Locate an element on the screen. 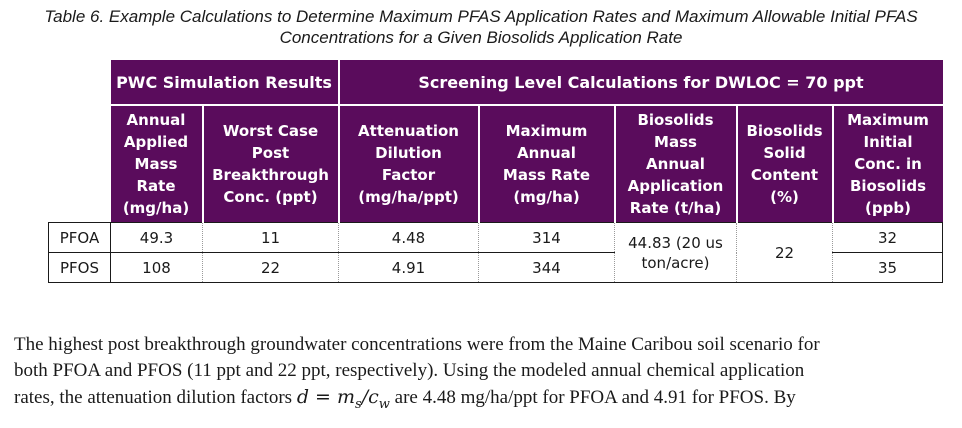 This screenshot has height=428, width=962. col-header-line: Initial is located at coordinates (888, 142).